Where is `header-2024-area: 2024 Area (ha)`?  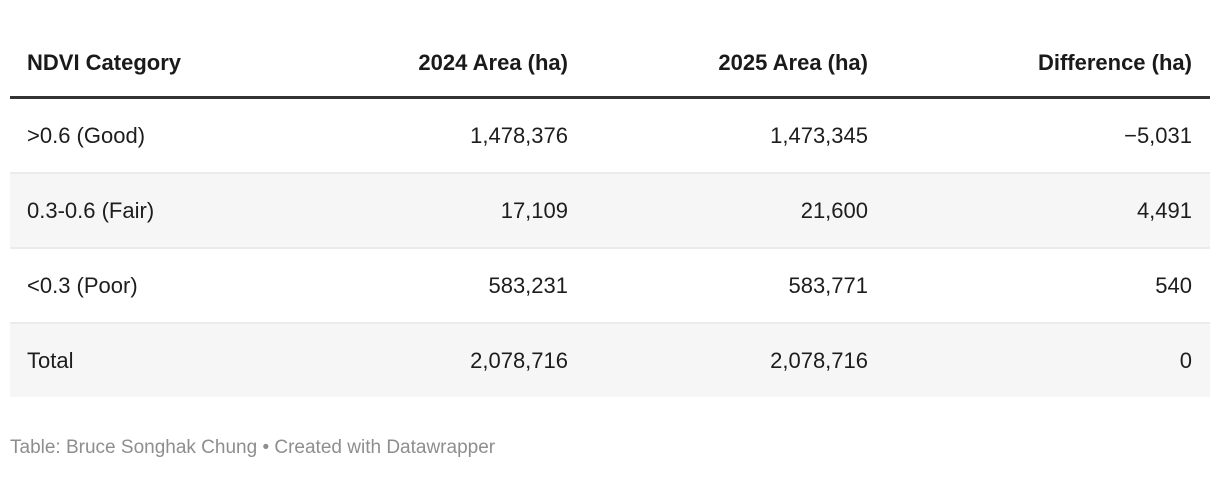 header-2024-area: 2024 Area (ha) is located at coordinates (436, 64).